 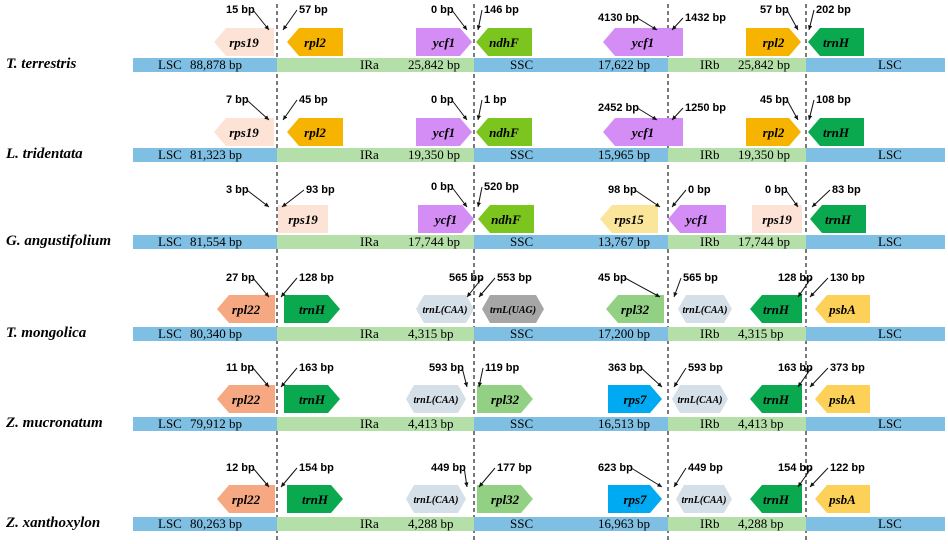 What do you see at coordinates (705, 108) in the screenshot?
I see `bp-label: 1250 bp` at bounding box center [705, 108].